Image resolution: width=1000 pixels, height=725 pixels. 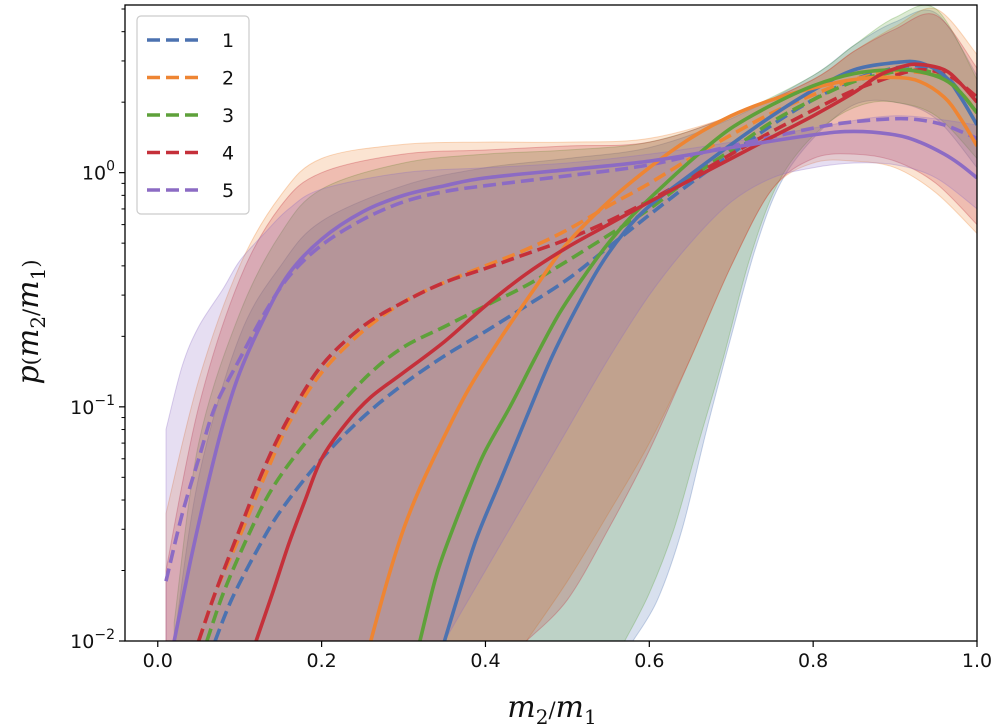 I want to click on x-tick-label: 0.8, so click(x=813, y=661).